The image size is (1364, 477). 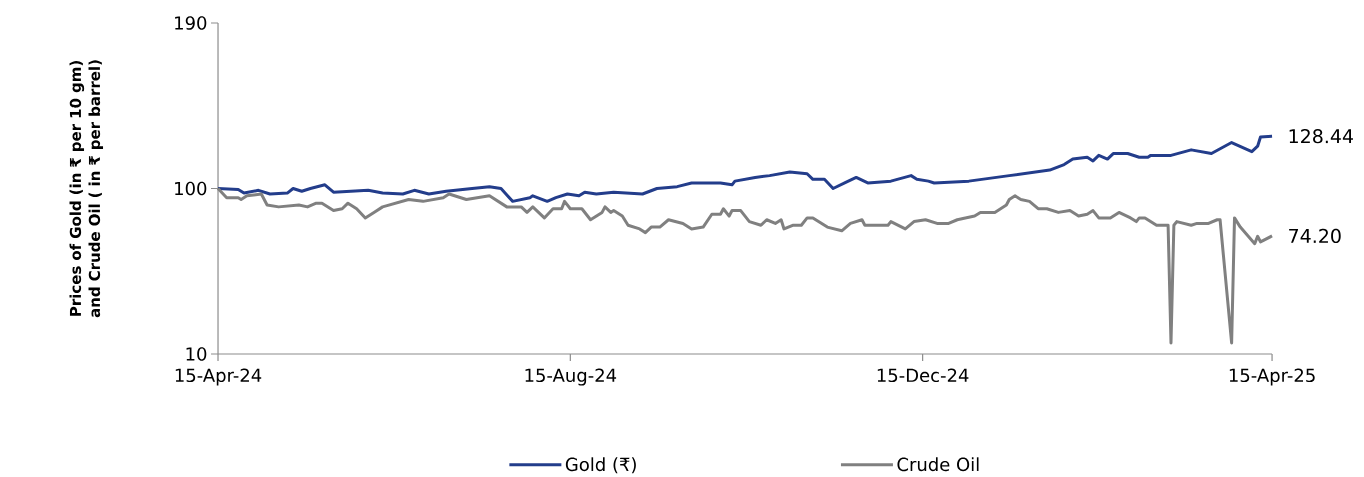 What do you see at coordinates (923, 375) in the screenshot?
I see `x-tick-label: 15-Dec-24` at bounding box center [923, 375].